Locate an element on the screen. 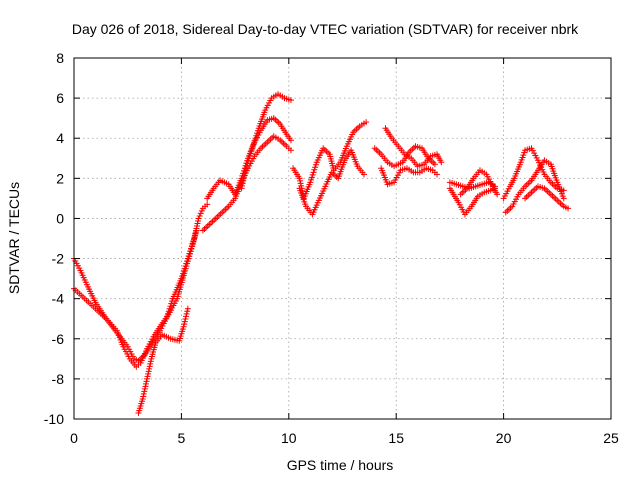 Image resolution: width=640 pixels, height=480 pixels. x-tick-label: 25 is located at coordinates (611, 438).